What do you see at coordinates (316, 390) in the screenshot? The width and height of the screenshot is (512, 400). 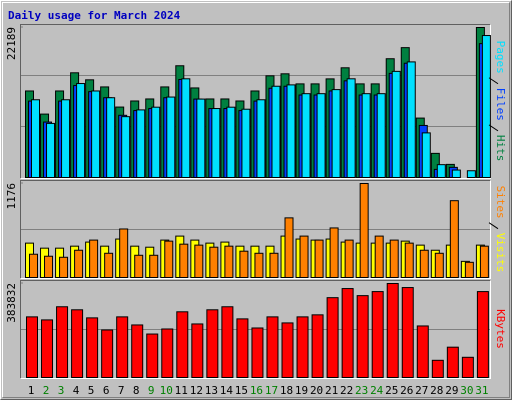 I see `x-tick-label: 20` at bounding box center [316, 390].